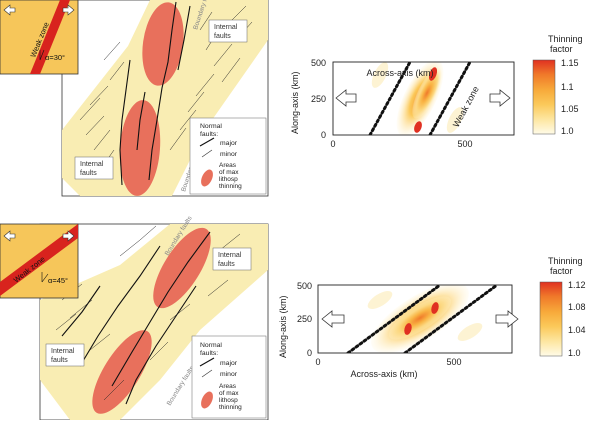 This screenshot has height=425, width=600. I want to click on bottom-model-ylabel: Along-axis (km), so click(283, 326).